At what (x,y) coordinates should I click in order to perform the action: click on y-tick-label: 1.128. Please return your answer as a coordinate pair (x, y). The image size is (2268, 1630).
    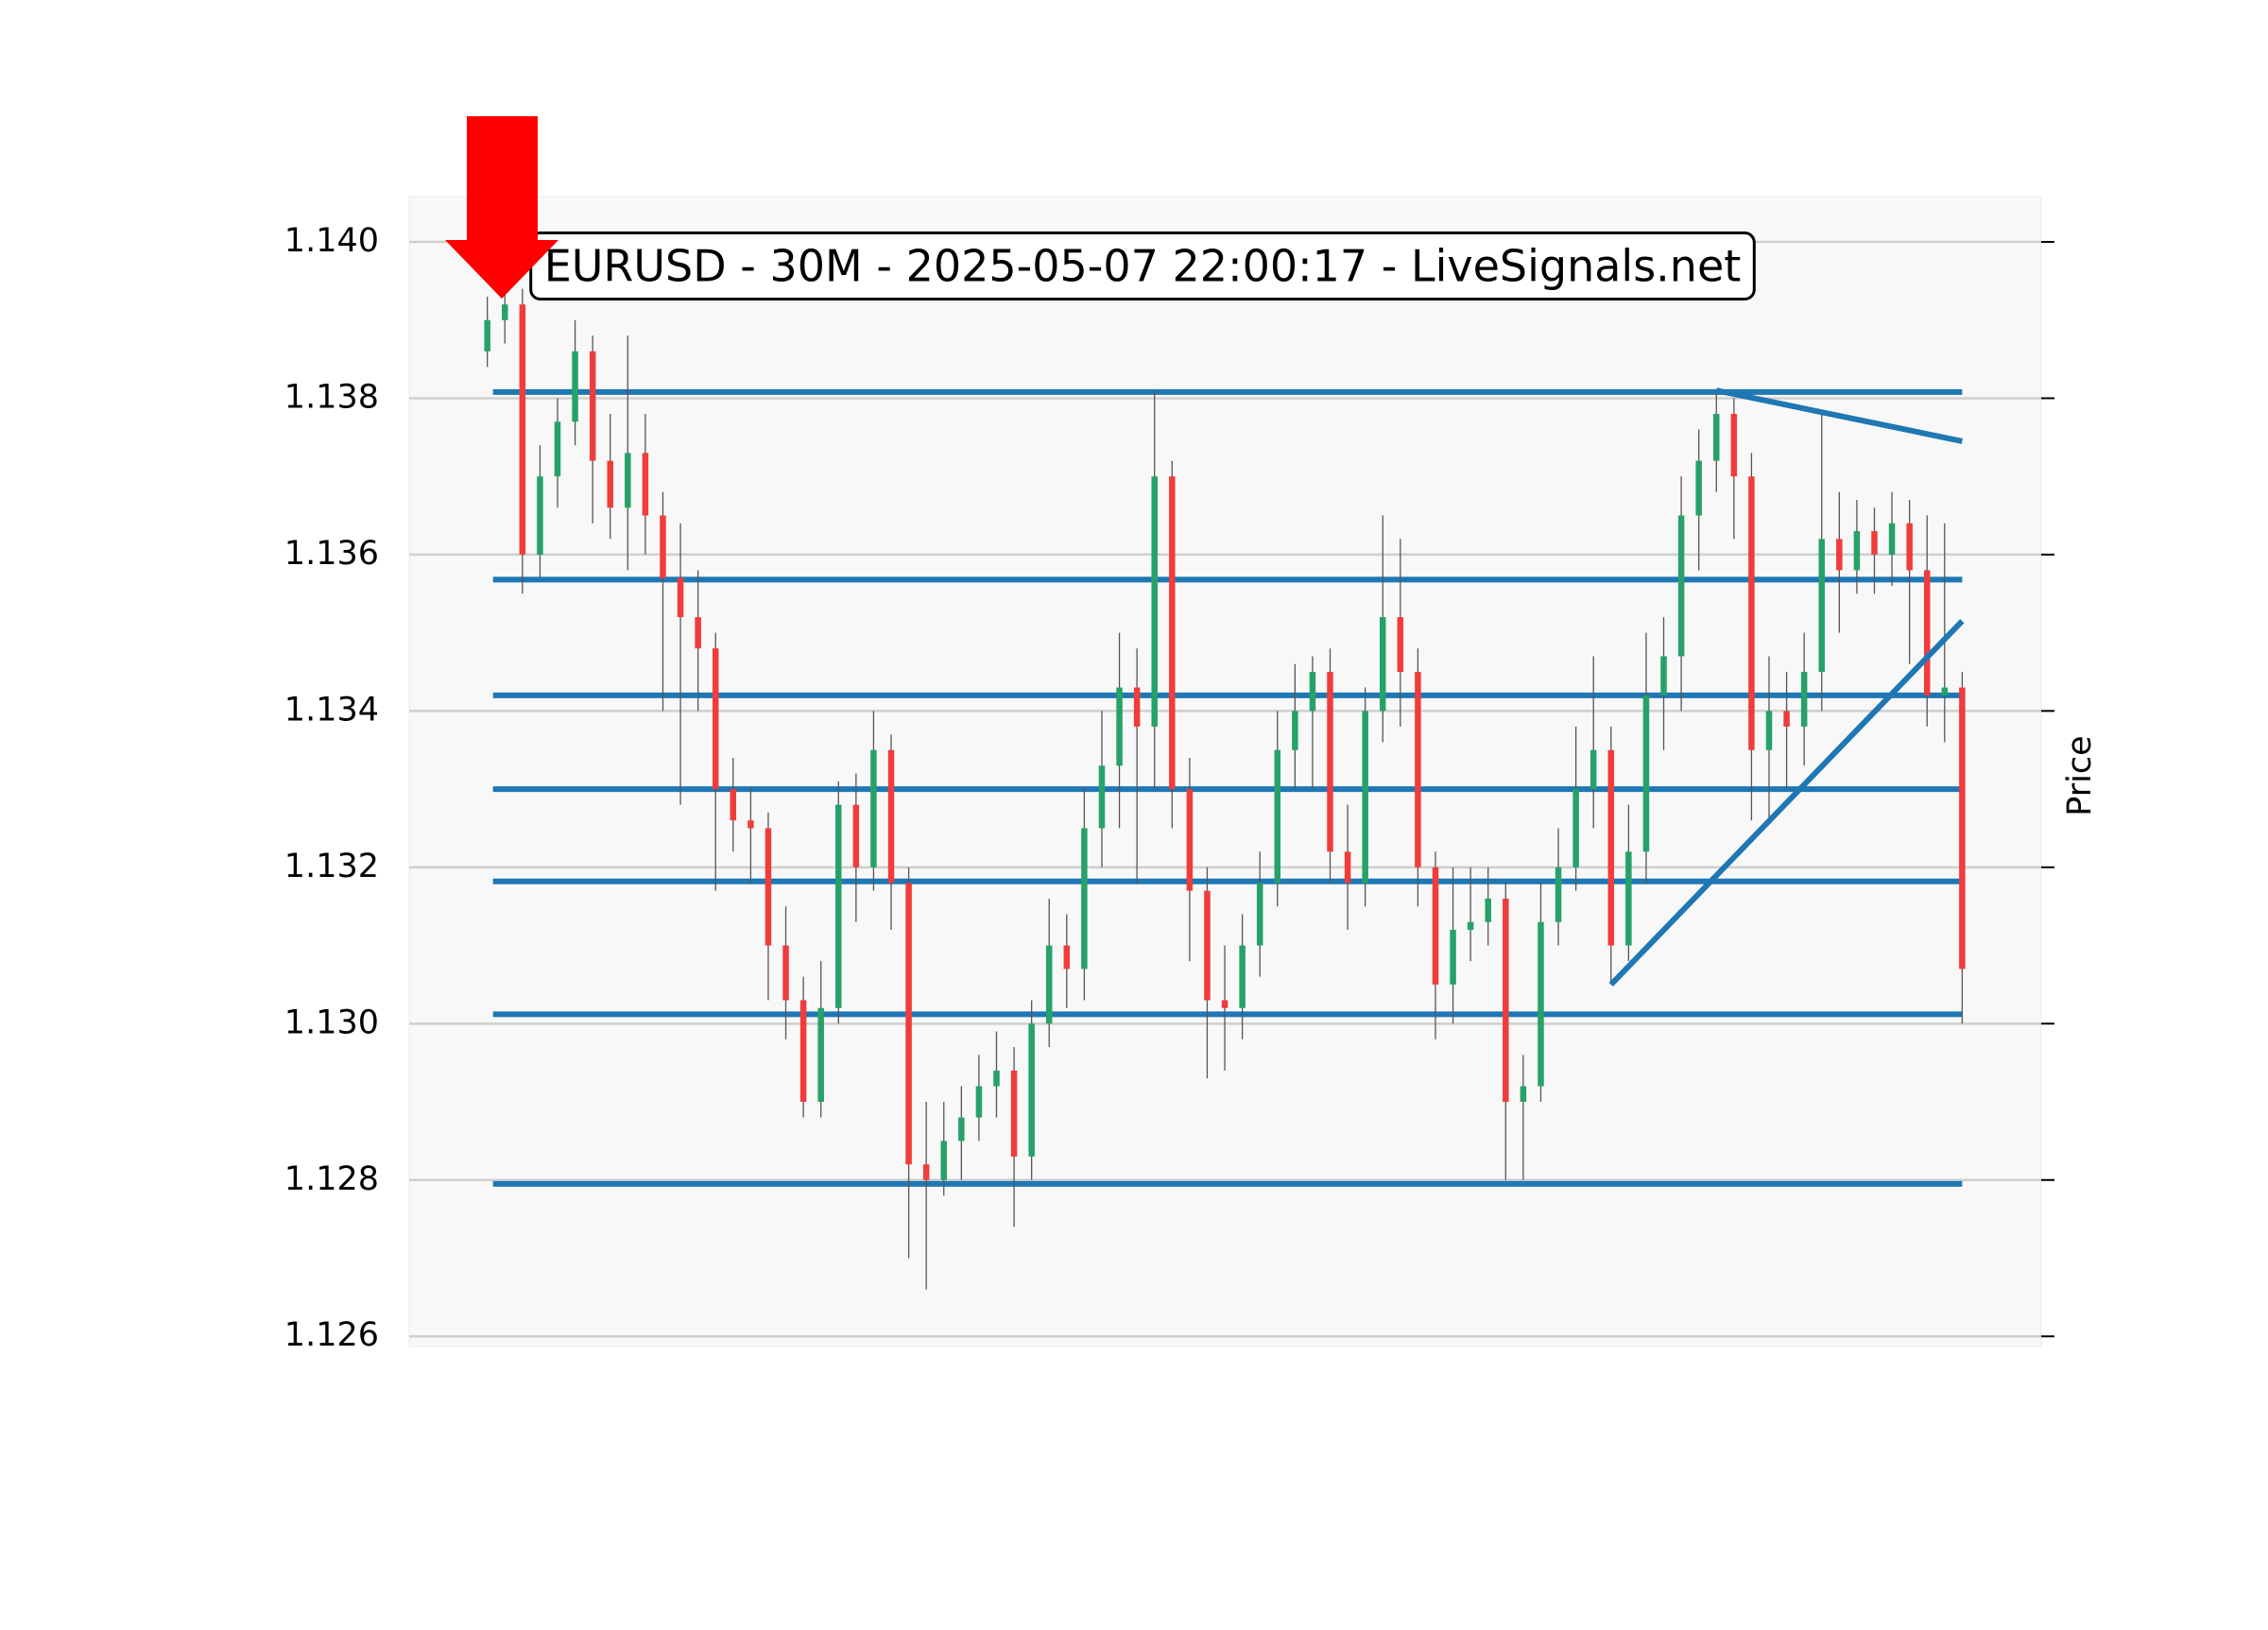
    Looking at the image, I should click on (331, 1179).